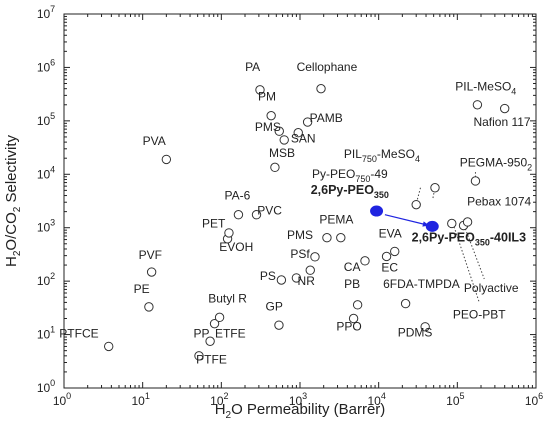 The width and height of the screenshot is (550, 424). What do you see at coordinates (142, 289) in the screenshot?
I see `point-label: PE` at bounding box center [142, 289].